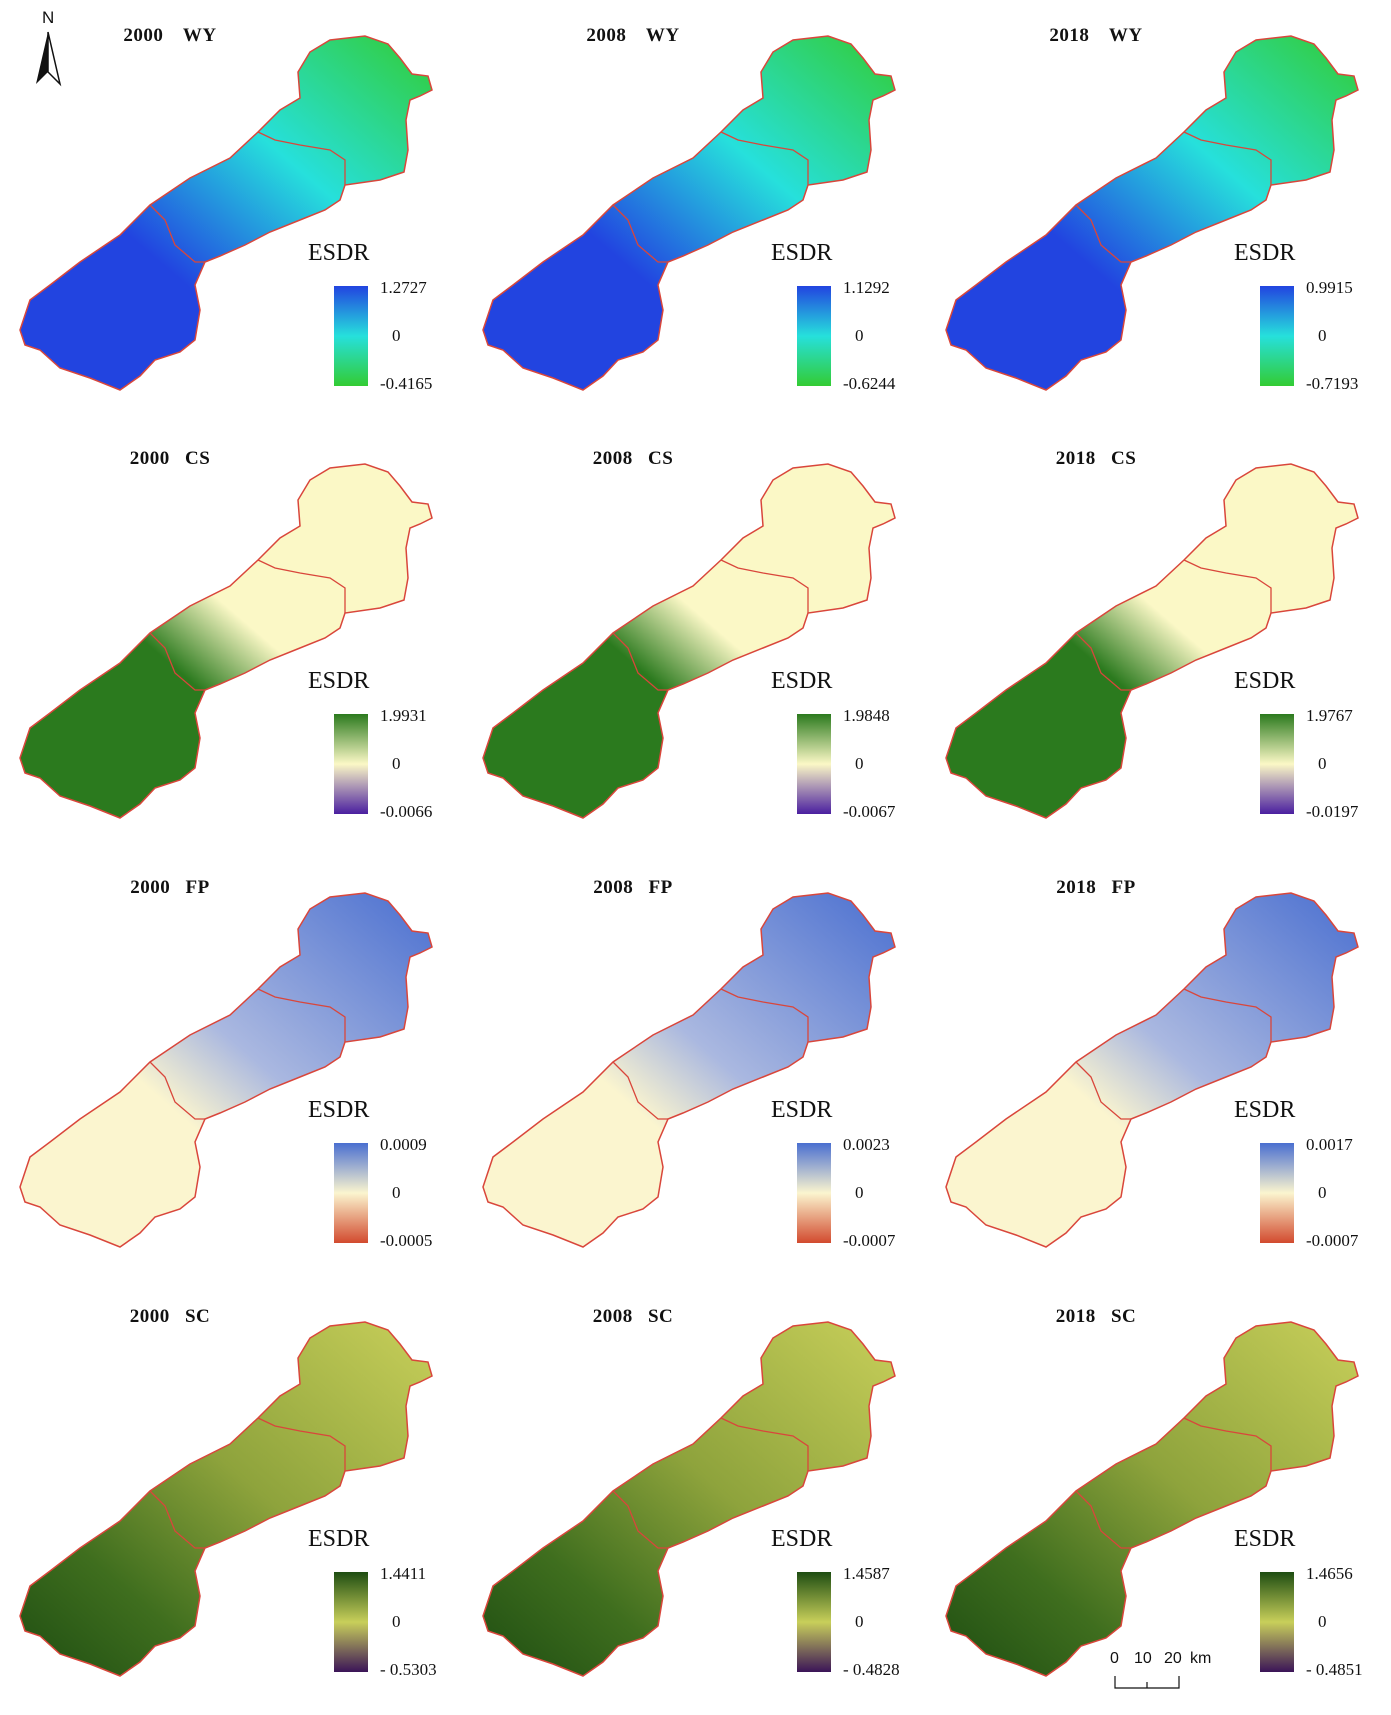  Describe the element at coordinates (406, 811) in the screenshot. I see `legend-min: -0.0066` at that location.